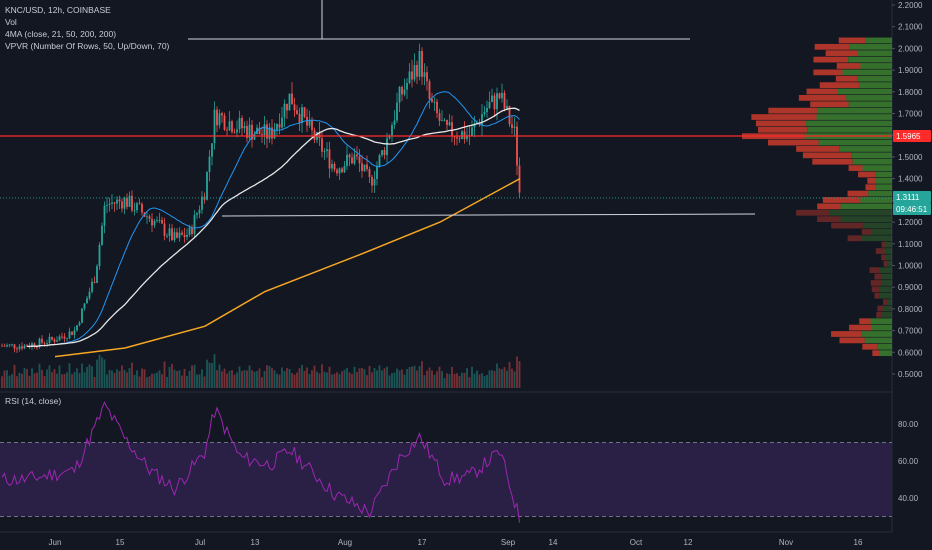 Image resolution: width=932 pixels, height=550 pixels. I want to click on price-tick-label: 1.2000, so click(910, 222).